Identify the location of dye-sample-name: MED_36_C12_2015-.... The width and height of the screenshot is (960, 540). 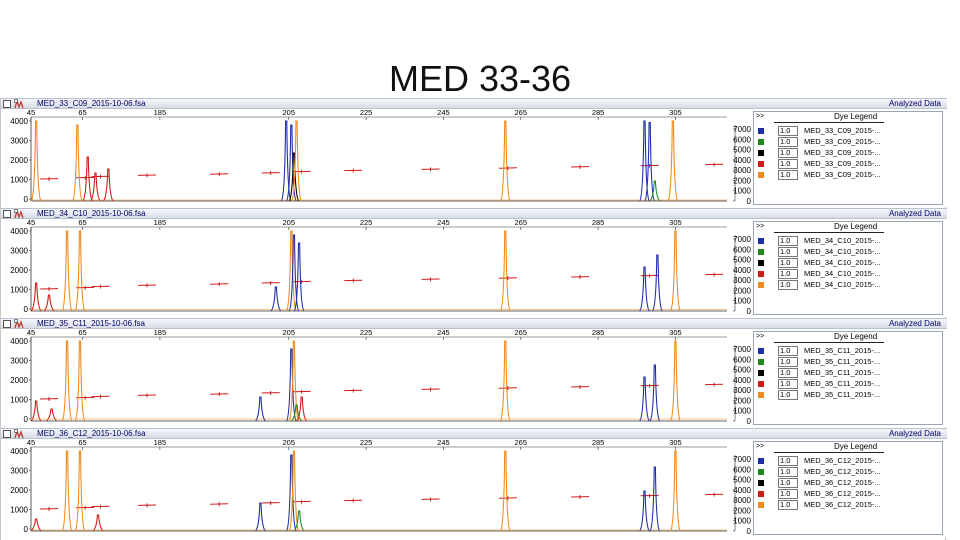
(842, 493).